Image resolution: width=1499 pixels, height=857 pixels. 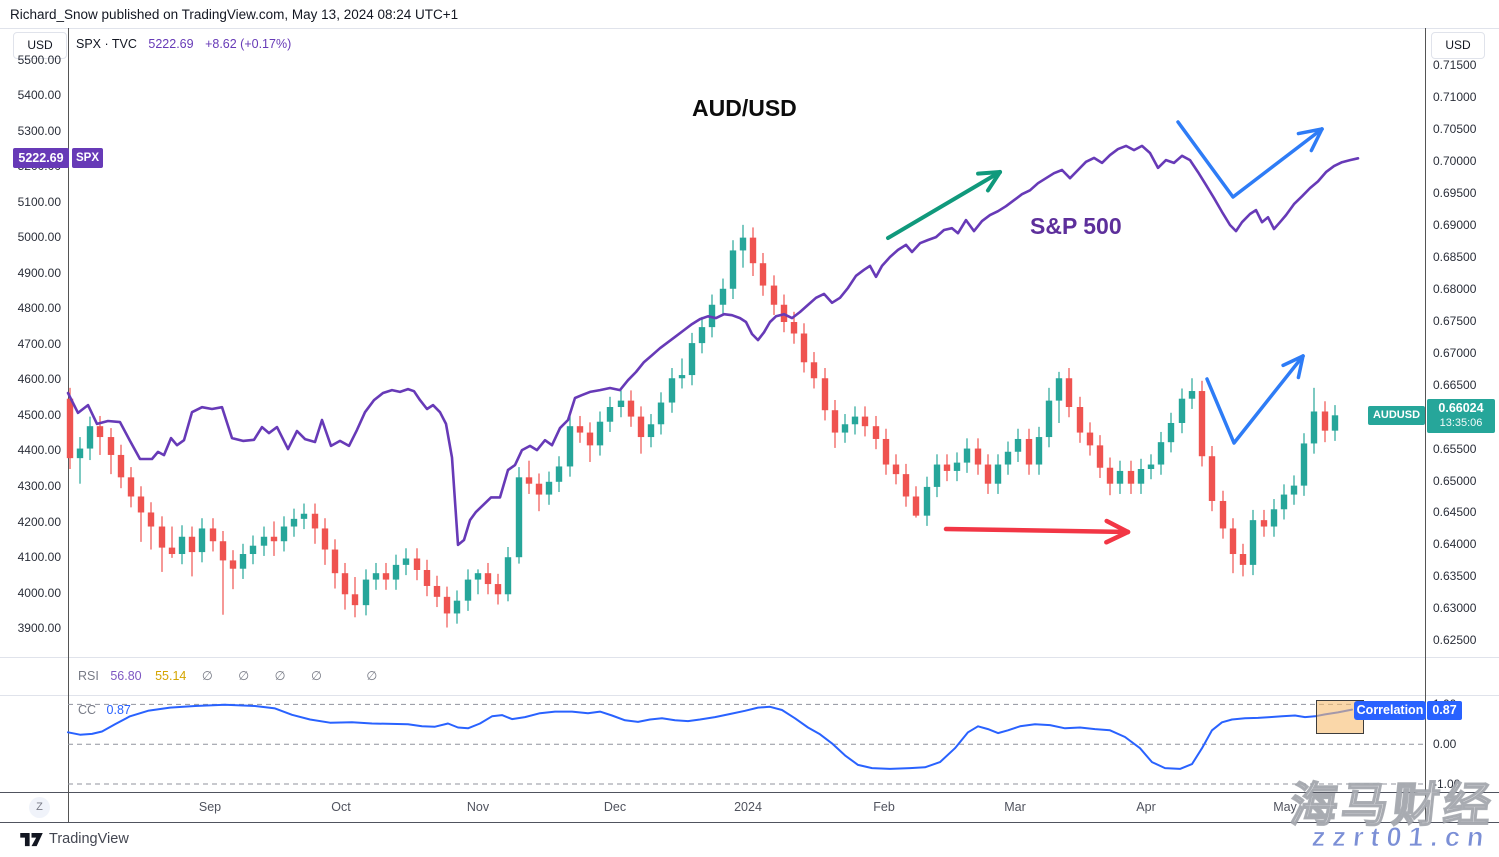 What do you see at coordinates (183, 44) in the screenshot?
I see `symbol-legend: SPX · TVC 5222.69 +8.62 (+0.17%)` at bounding box center [183, 44].